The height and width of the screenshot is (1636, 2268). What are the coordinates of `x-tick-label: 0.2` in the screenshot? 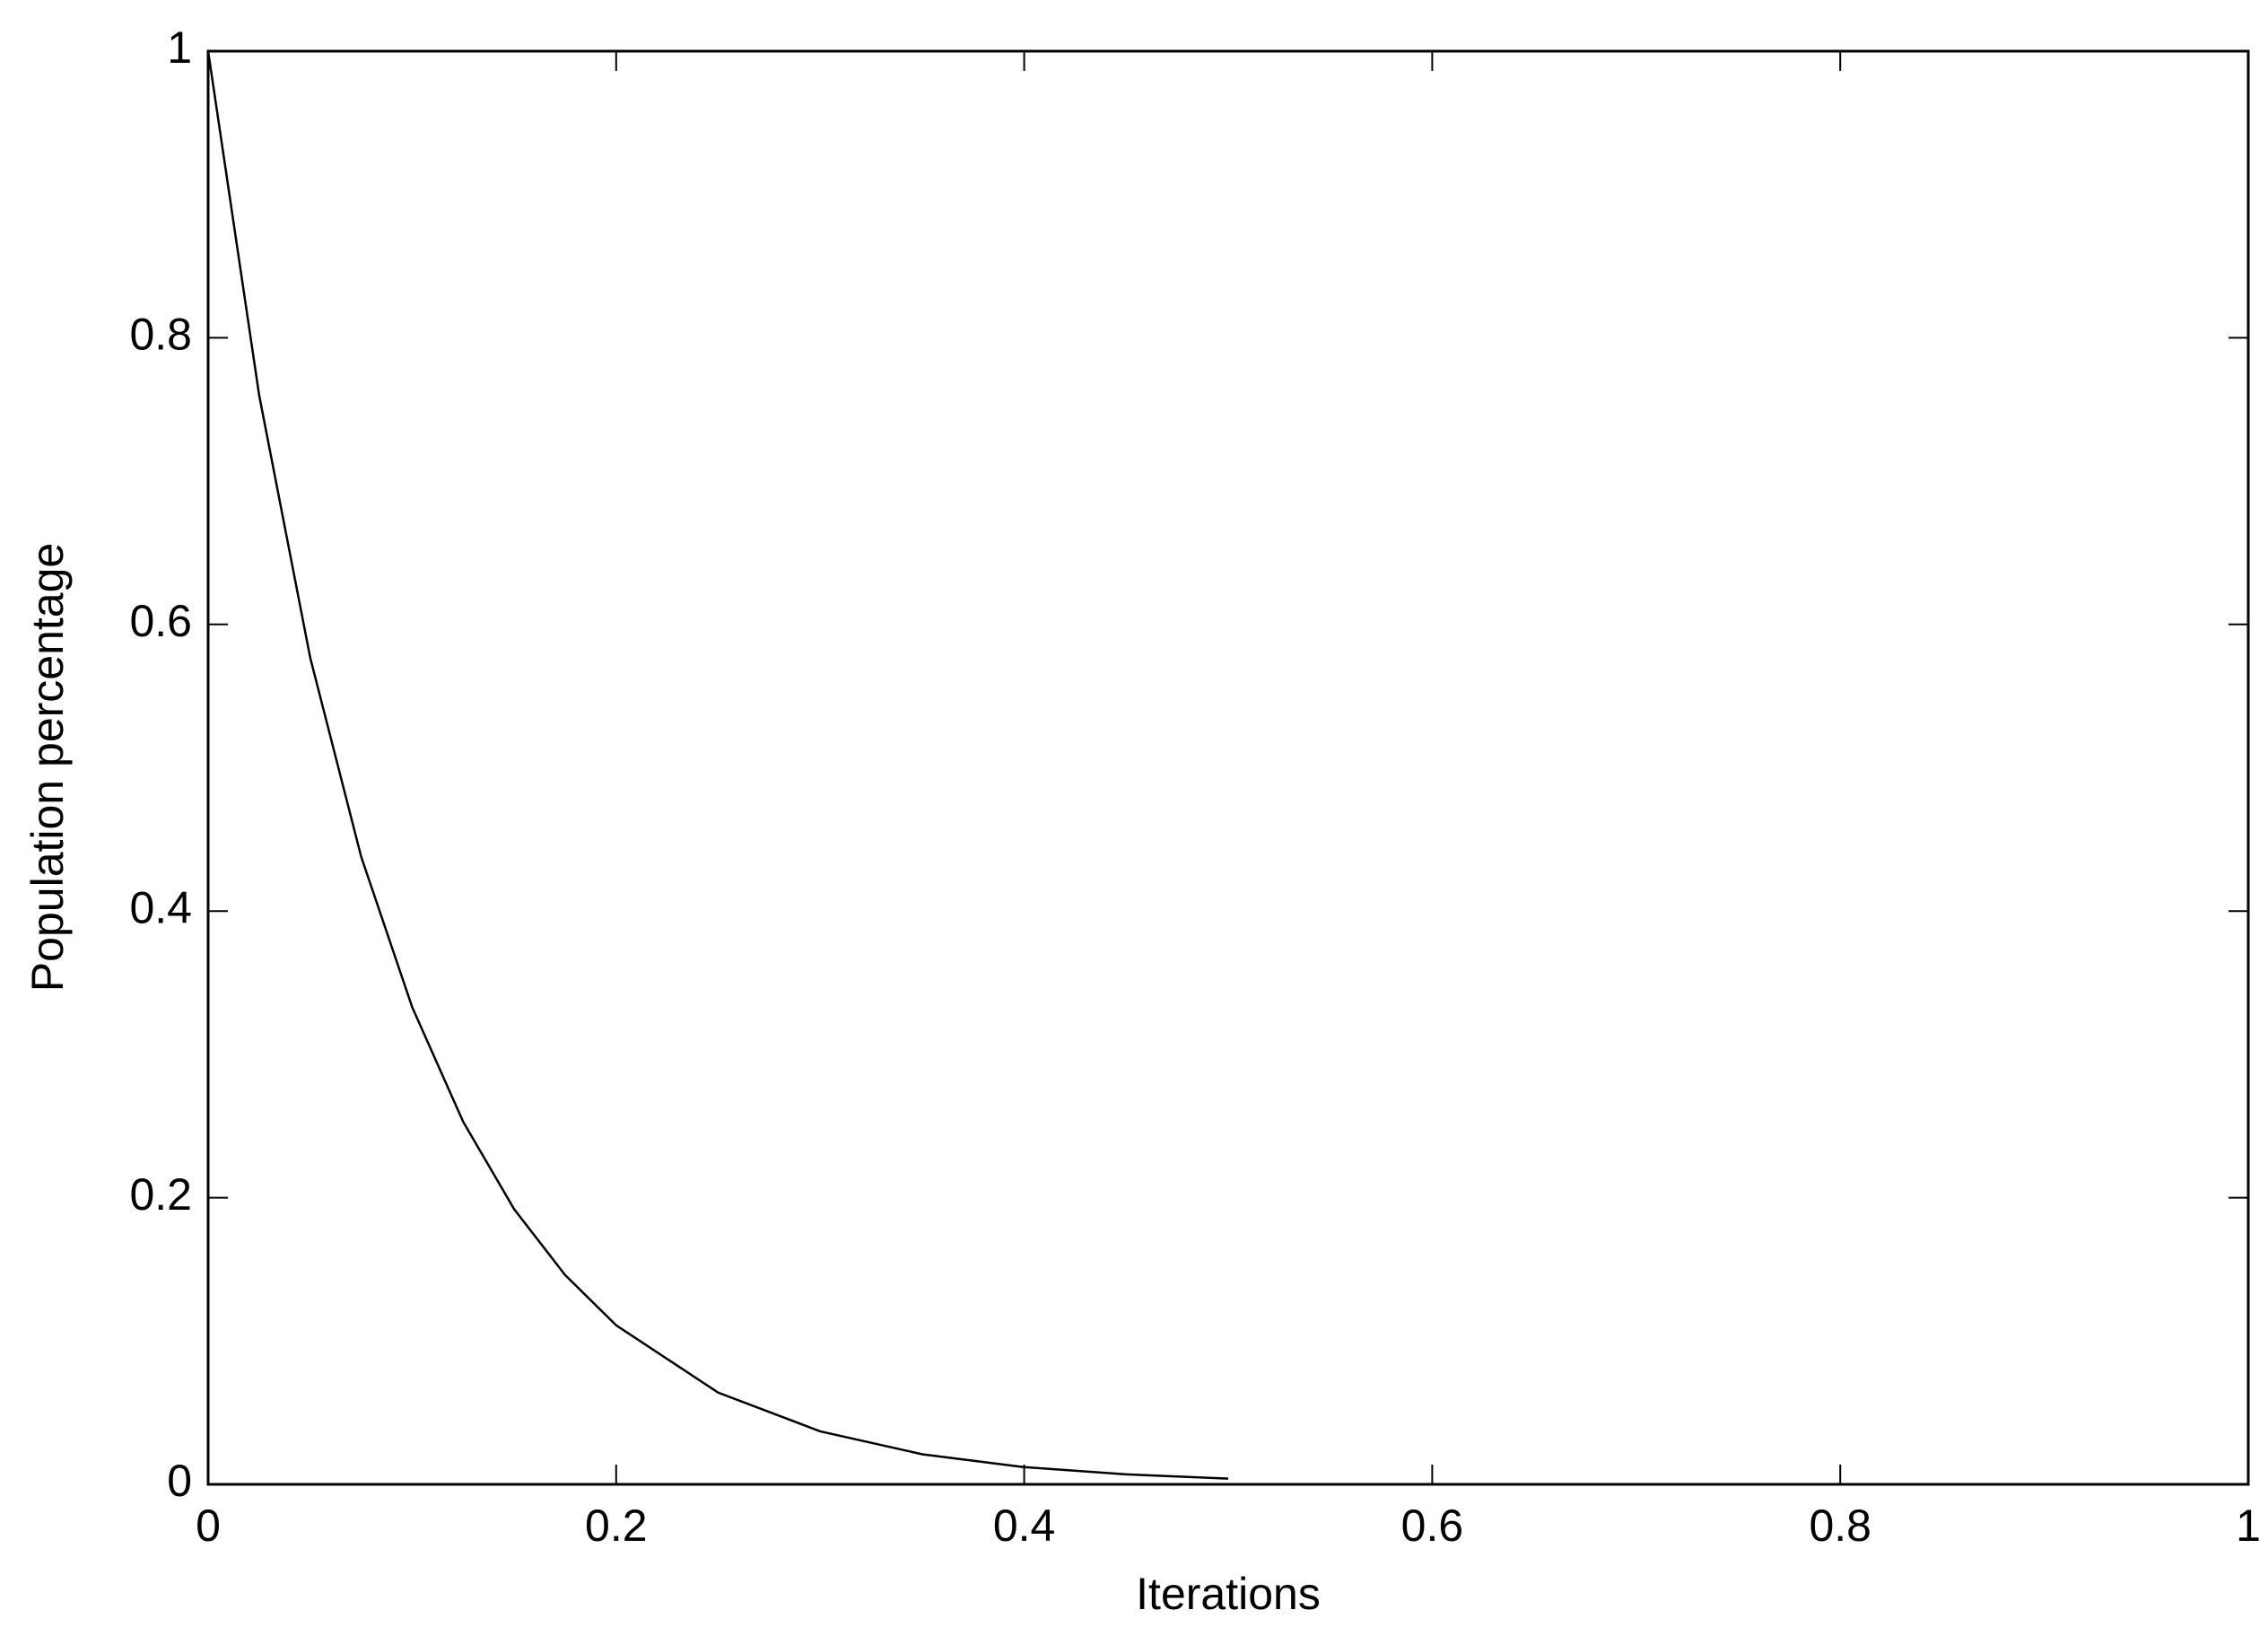 It's located at (616, 1525).